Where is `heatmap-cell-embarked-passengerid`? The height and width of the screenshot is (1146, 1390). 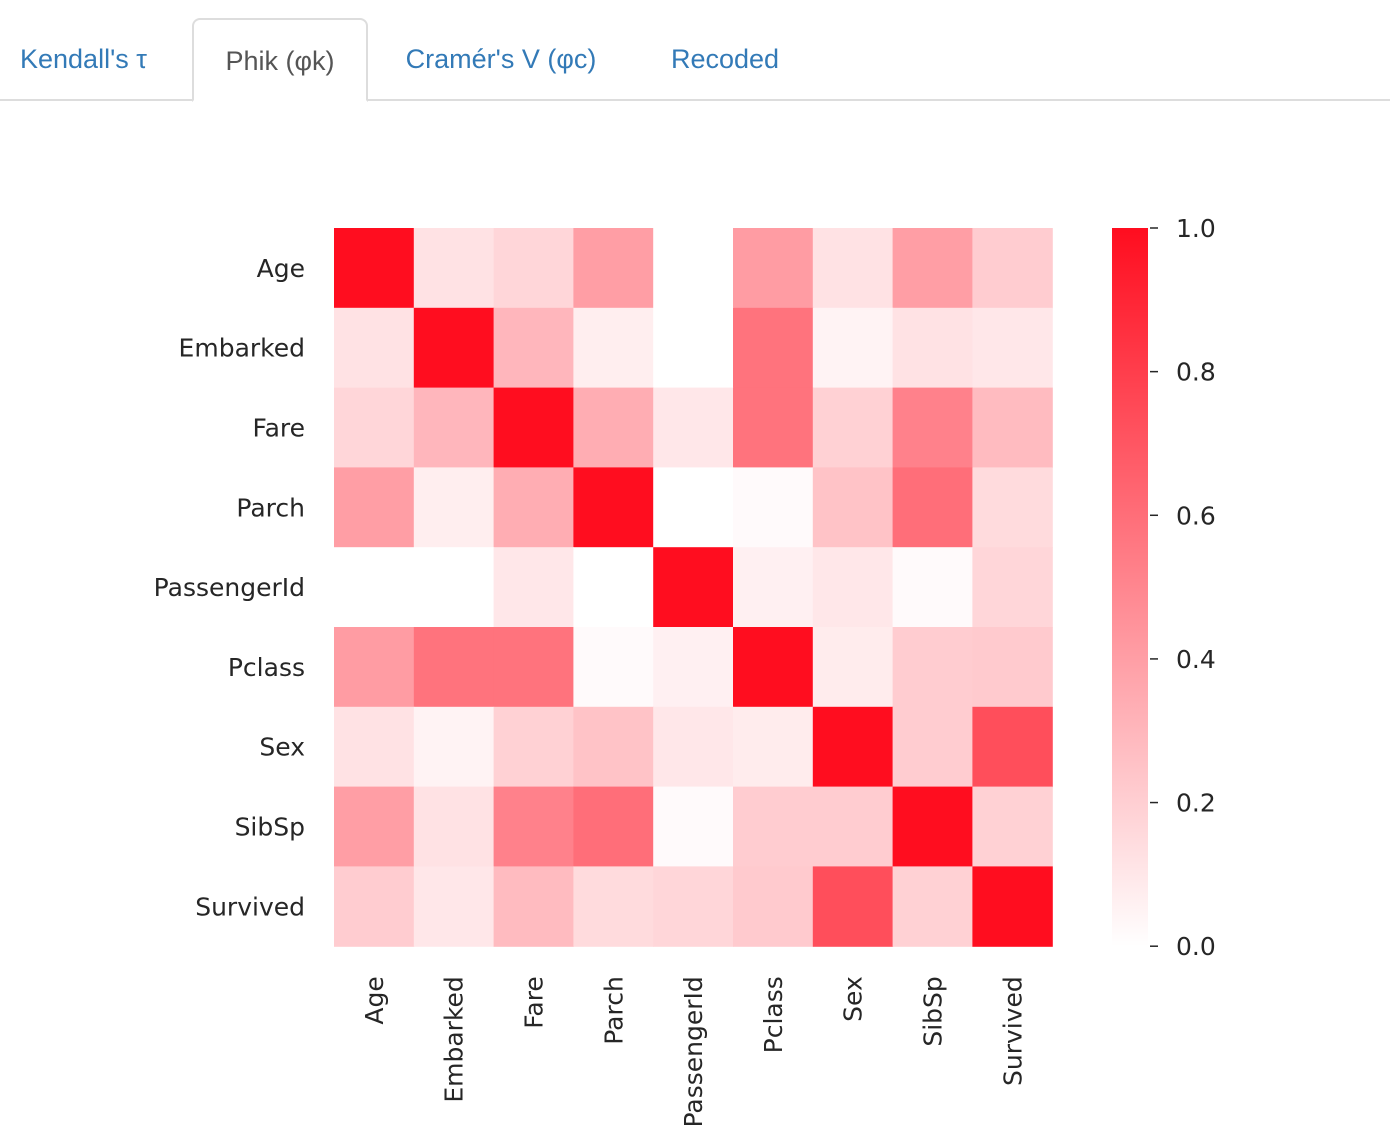 heatmap-cell-embarked-passengerid is located at coordinates (693, 348).